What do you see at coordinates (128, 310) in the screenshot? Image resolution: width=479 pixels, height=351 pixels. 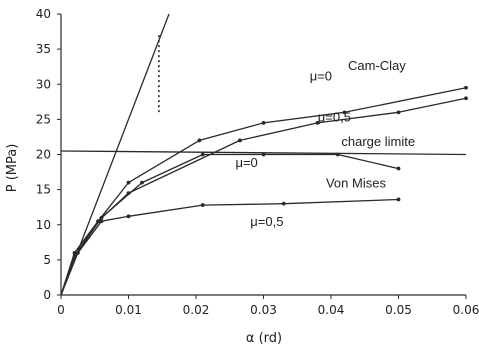 I see `x-tick-label: 0.01` at bounding box center [128, 310].